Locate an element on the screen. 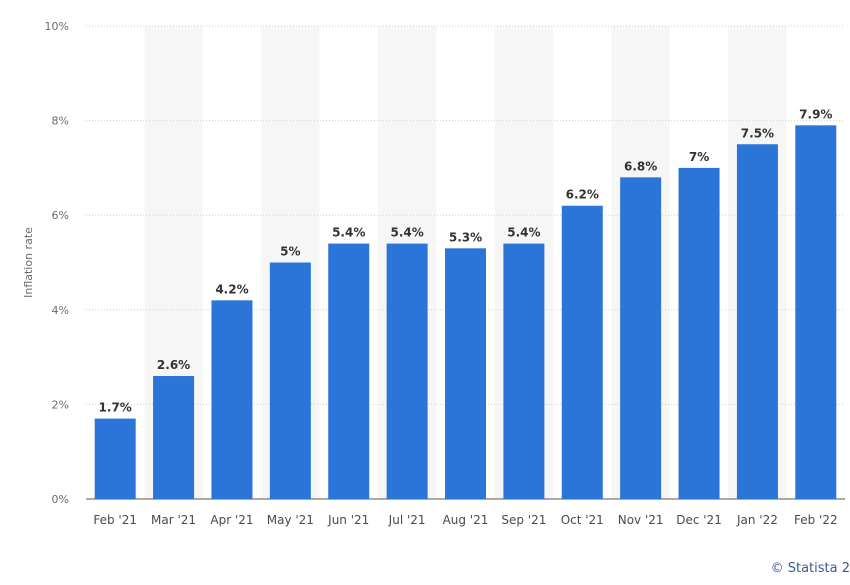  data-label: 6.2% is located at coordinates (582, 195).